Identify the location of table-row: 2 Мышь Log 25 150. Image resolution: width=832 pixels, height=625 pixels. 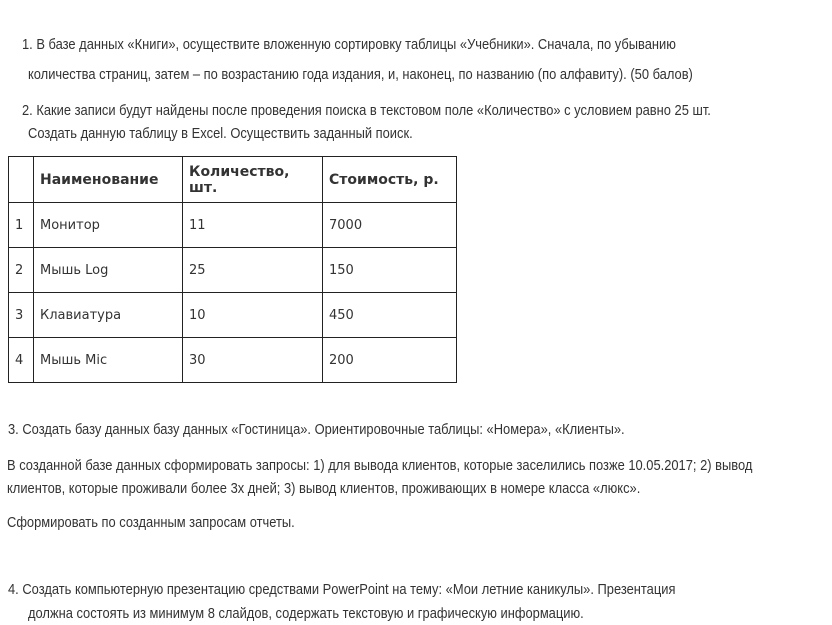
(232, 270).